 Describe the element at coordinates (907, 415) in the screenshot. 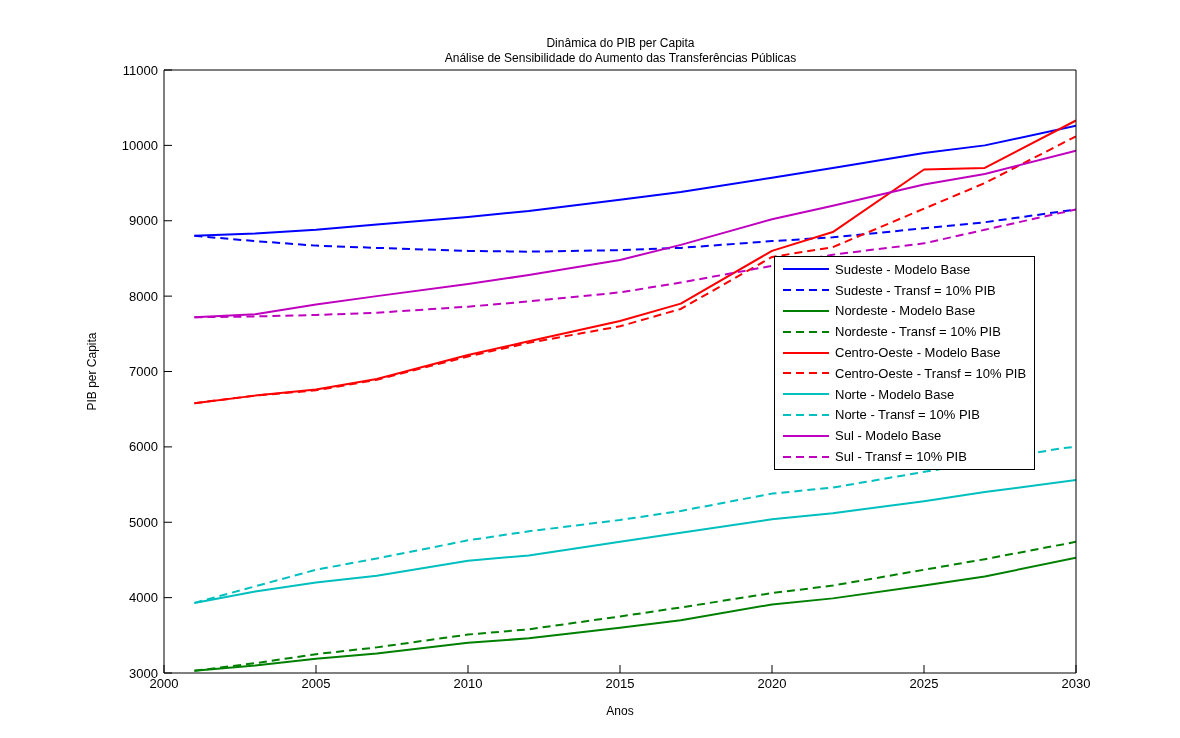

I see `legend-label: Norte - Transf = 10% PIB` at that location.